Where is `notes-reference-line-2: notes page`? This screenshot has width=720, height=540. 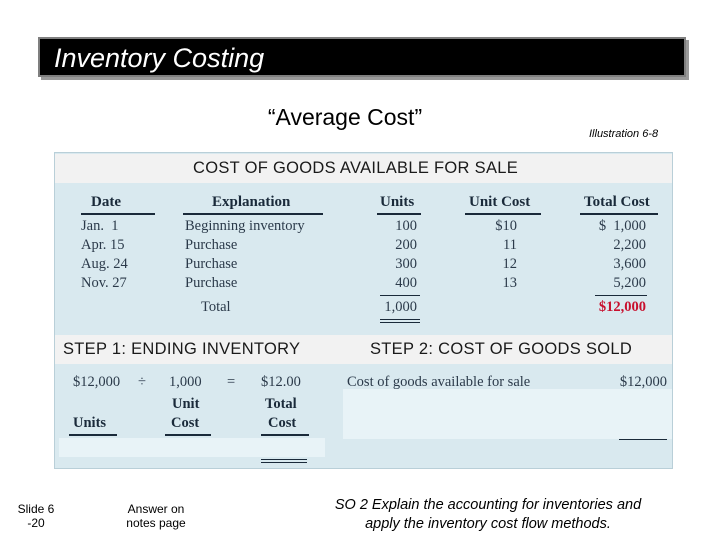 notes-reference-line-2: notes page is located at coordinates (156, 523).